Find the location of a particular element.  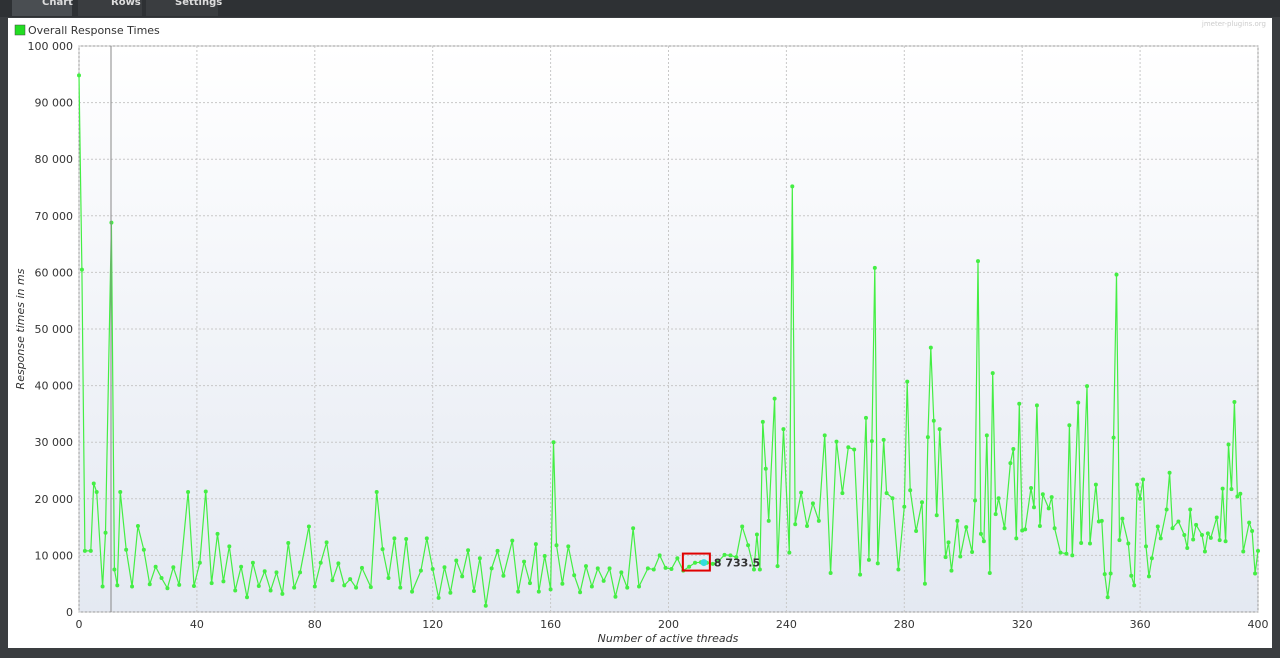

y-tick-label: 100 000 is located at coordinates (51, 46).